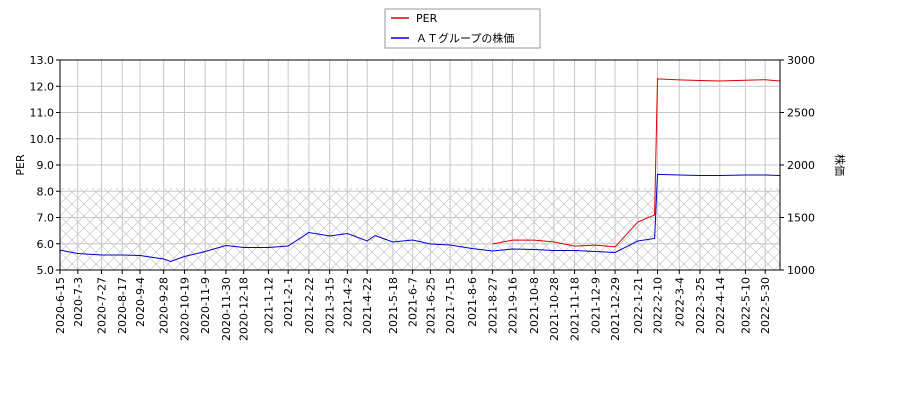 Image resolution: width=900 pixels, height=400 pixels. I want to click on y2-tick-label: 1000, so click(801, 270).